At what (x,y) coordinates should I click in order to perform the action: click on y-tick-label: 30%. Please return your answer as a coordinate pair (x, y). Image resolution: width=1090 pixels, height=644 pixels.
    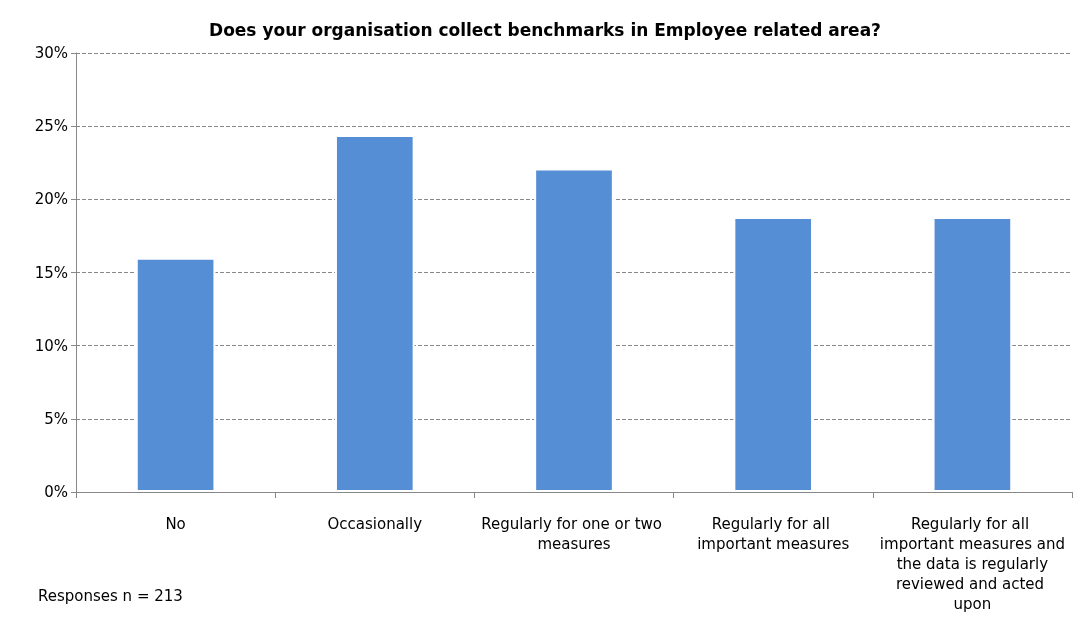
    Looking at the image, I should click on (51, 53).